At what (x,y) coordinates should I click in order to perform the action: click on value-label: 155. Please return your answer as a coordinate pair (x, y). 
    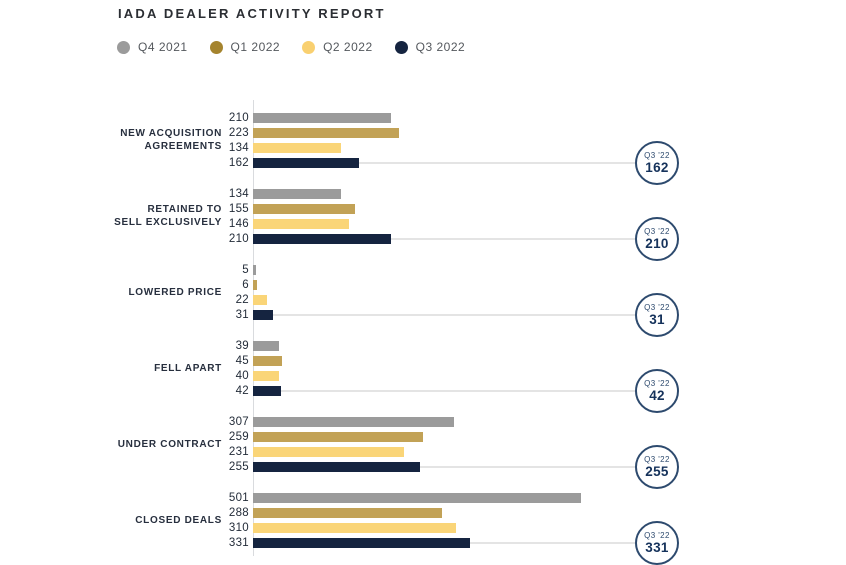
    Looking at the image, I should click on (238, 208).